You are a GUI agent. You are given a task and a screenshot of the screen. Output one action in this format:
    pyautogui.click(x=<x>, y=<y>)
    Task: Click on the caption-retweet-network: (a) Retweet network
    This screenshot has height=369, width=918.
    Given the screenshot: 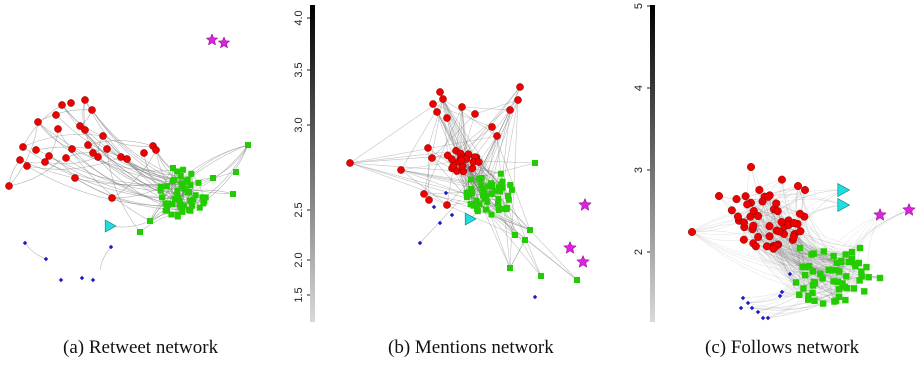 What is the action you would take?
    pyautogui.click(x=141, y=347)
    